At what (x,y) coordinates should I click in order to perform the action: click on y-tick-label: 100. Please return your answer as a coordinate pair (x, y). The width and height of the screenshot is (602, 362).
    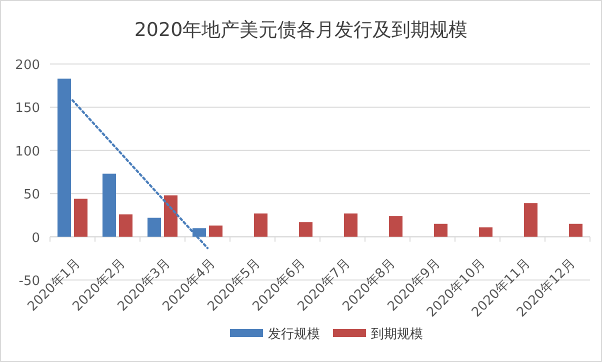
    Looking at the image, I should click on (27, 152).